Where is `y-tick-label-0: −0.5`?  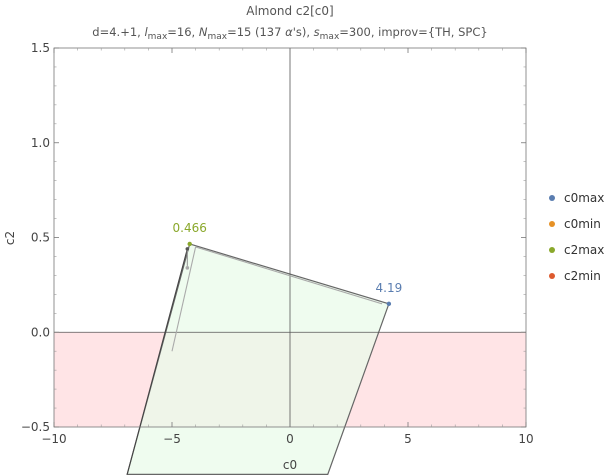
y-tick-label-0: −0.5 is located at coordinates (35, 427).